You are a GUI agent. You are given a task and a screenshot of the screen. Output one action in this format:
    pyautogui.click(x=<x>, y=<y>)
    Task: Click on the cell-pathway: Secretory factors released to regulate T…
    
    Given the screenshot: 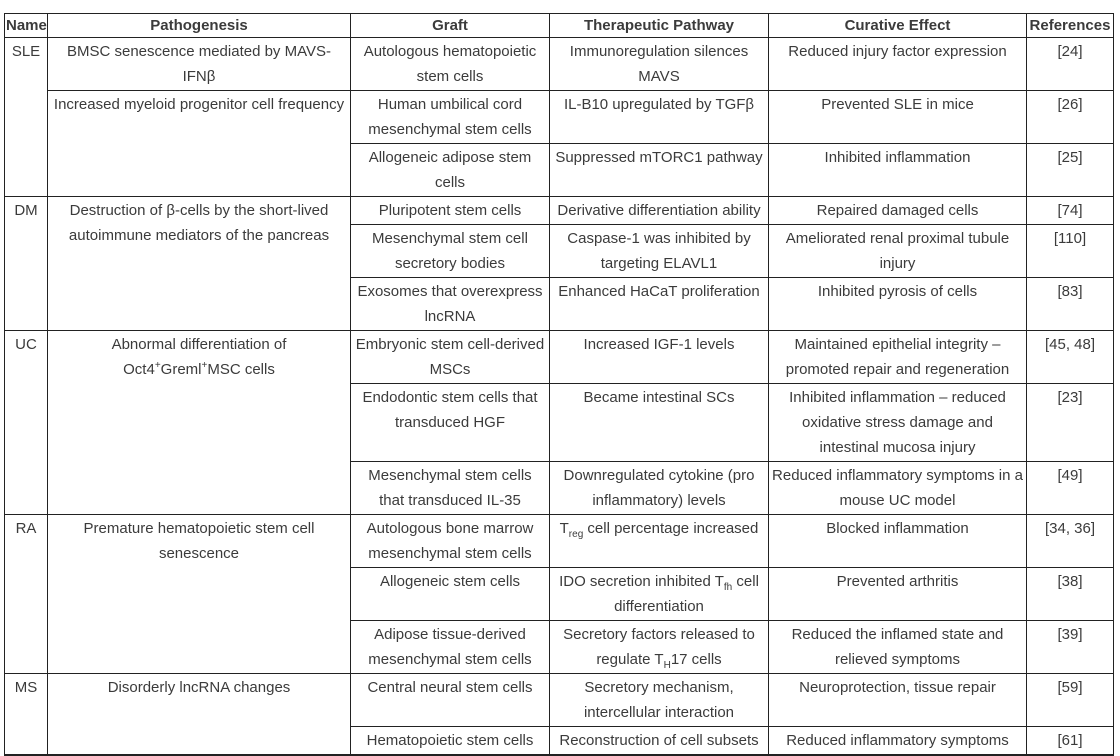 What is the action you would take?
    pyautogui.click(x=659, y=647)
    